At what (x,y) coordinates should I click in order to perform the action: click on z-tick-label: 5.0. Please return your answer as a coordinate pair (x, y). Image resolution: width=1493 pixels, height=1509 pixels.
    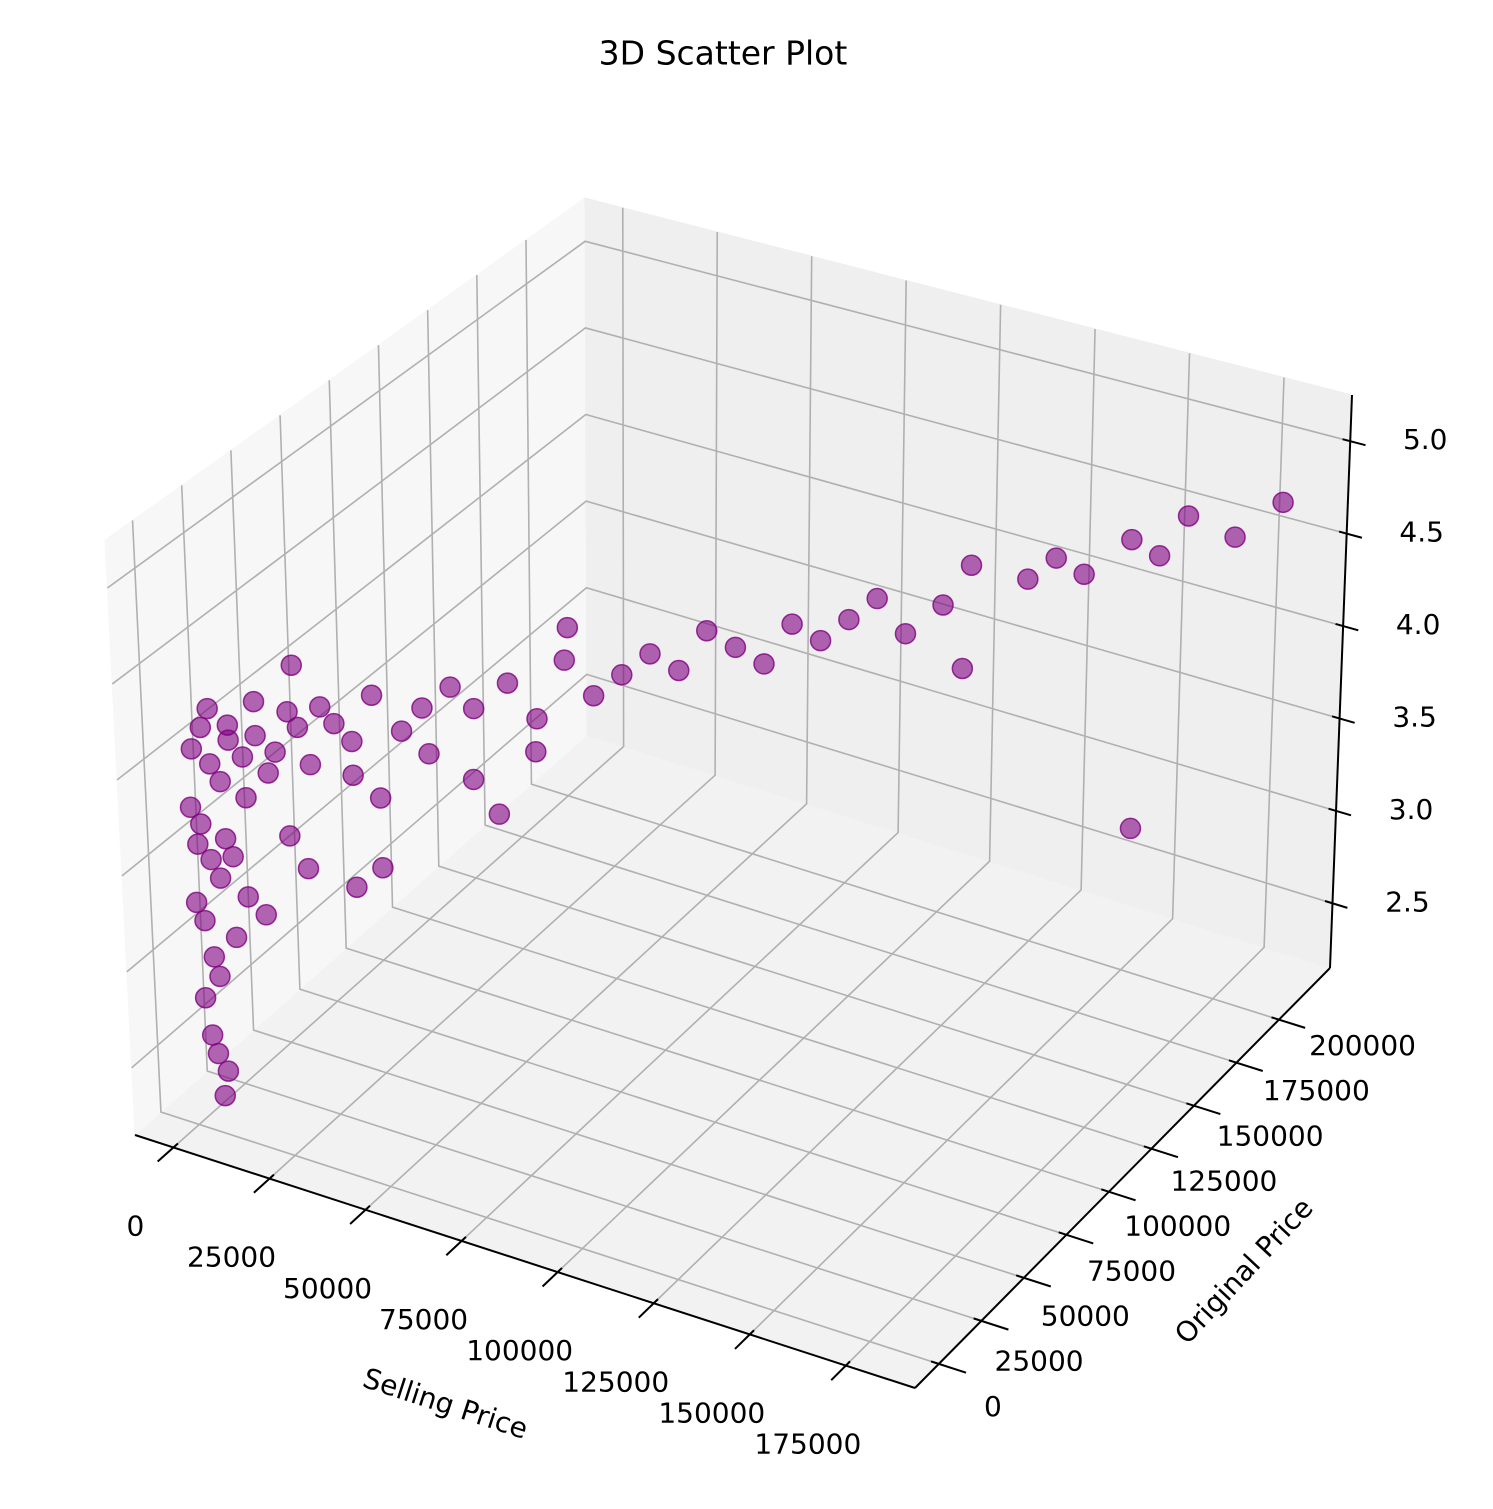
    Looking at the image, I should click on (1425, 439).